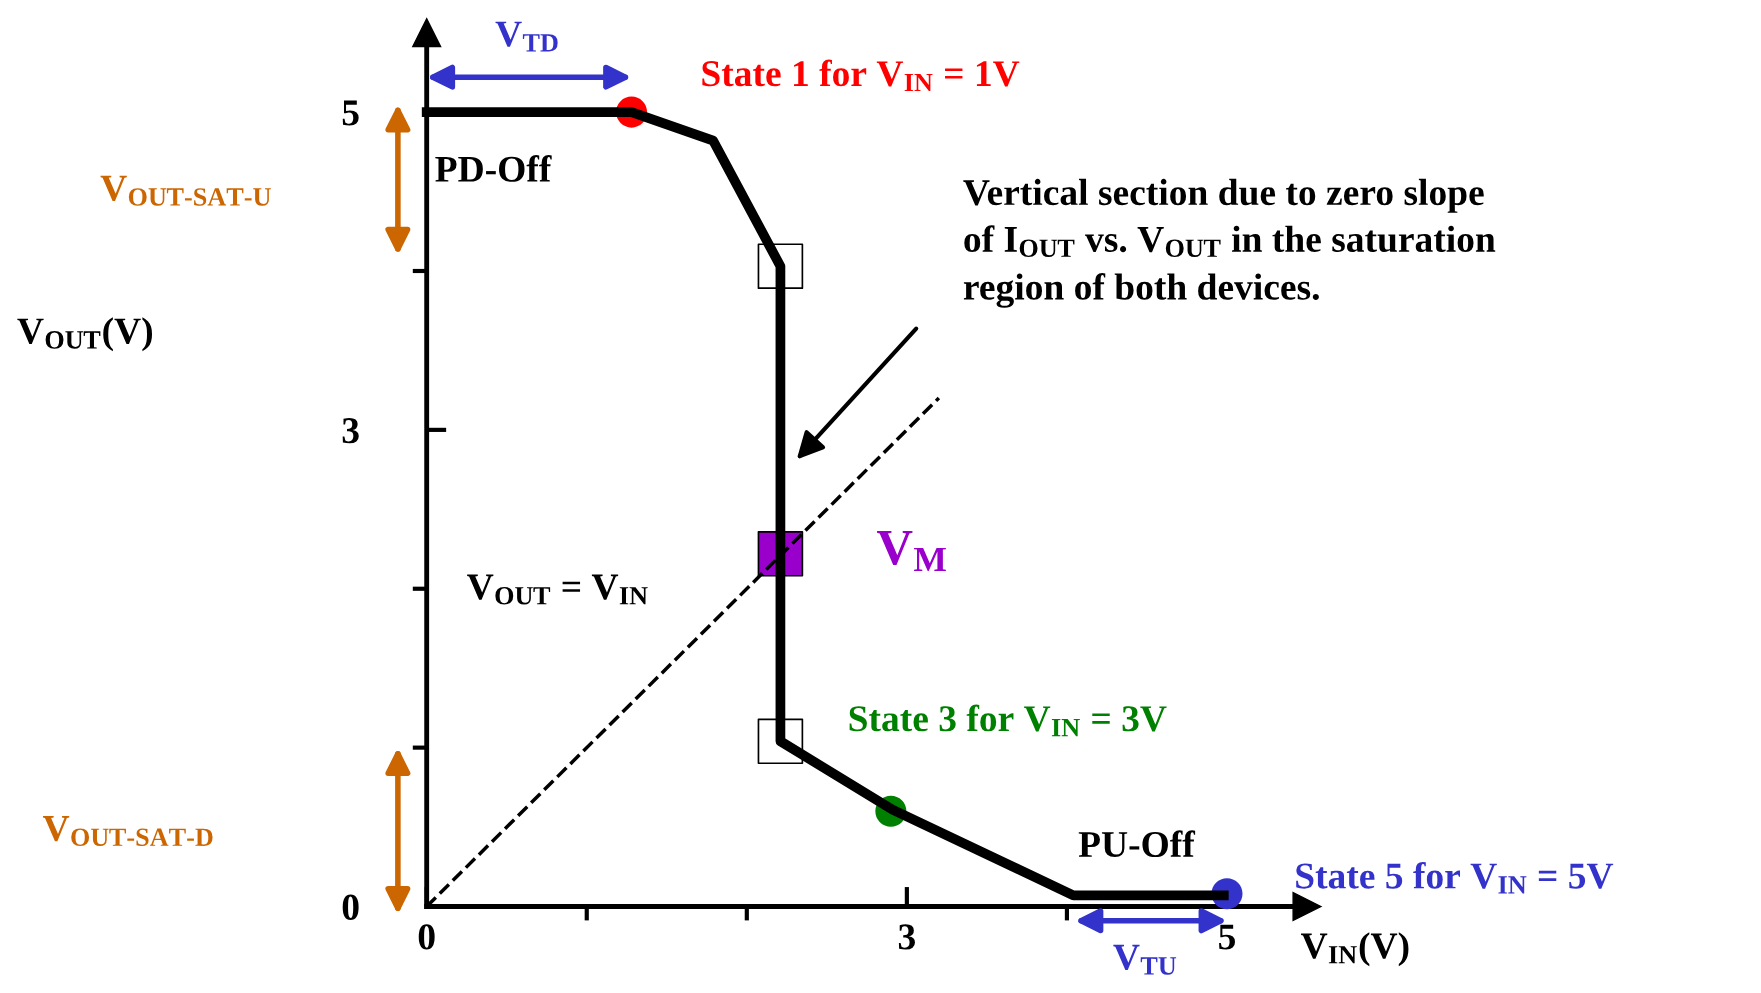 This screenshot has height=993, width=1761. Describe the element at coordinates (906, 937) in the screenshot. I see `x-tick-label: 3` at that location.